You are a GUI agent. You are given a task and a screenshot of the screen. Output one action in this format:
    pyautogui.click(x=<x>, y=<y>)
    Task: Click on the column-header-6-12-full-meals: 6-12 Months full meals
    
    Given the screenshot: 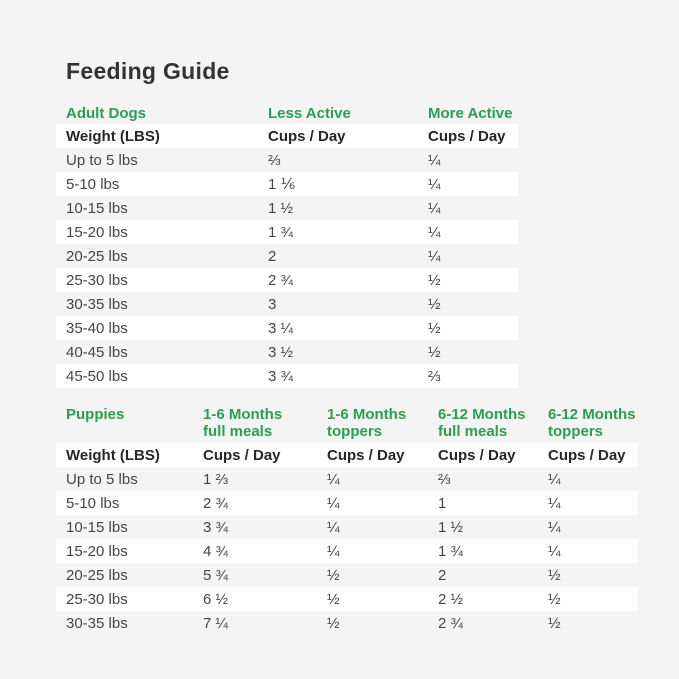 What is the action you would take?
    pyautogui.click(x=493, y=423)
    